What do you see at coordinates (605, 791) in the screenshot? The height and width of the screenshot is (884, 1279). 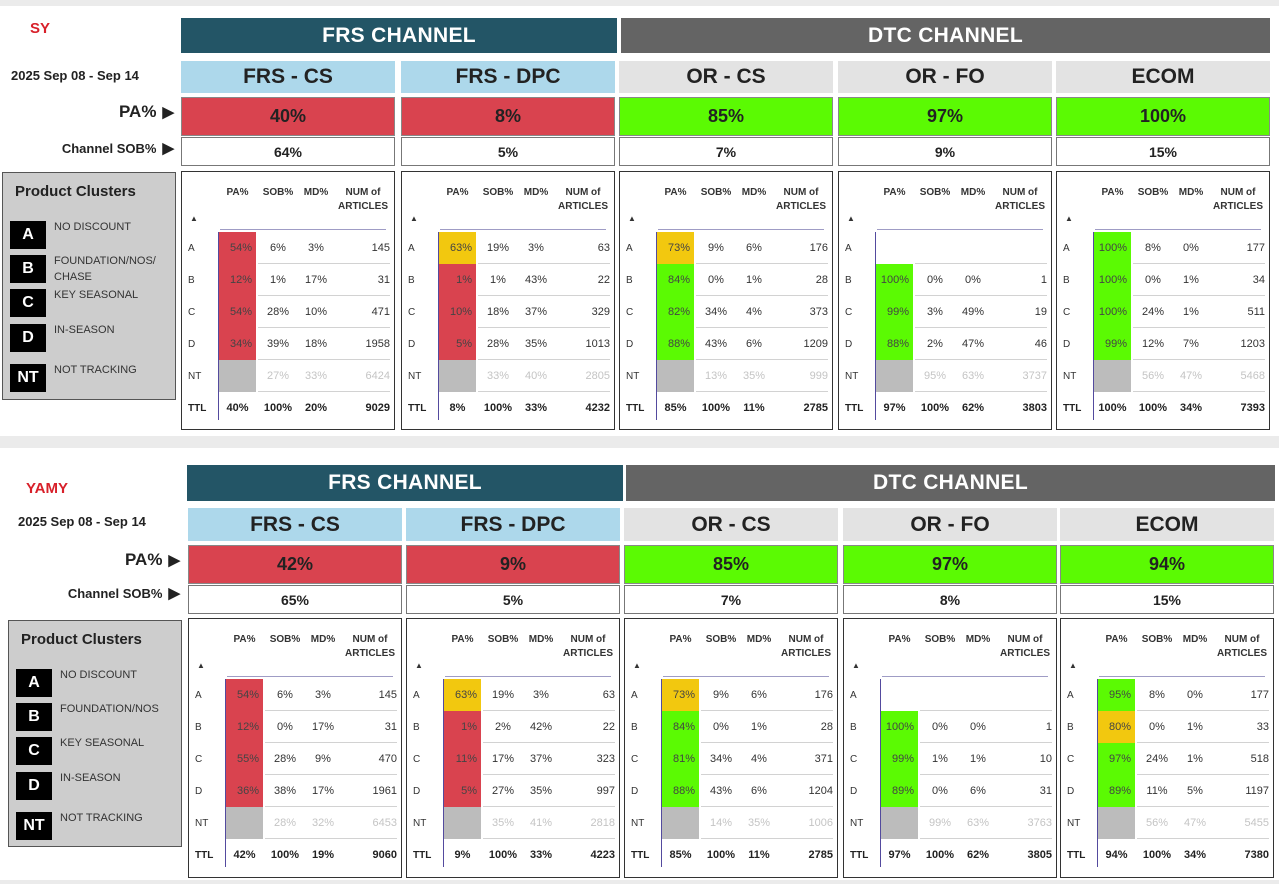 I see `num-articles-cell: 997` at bounding box center [605, 791].